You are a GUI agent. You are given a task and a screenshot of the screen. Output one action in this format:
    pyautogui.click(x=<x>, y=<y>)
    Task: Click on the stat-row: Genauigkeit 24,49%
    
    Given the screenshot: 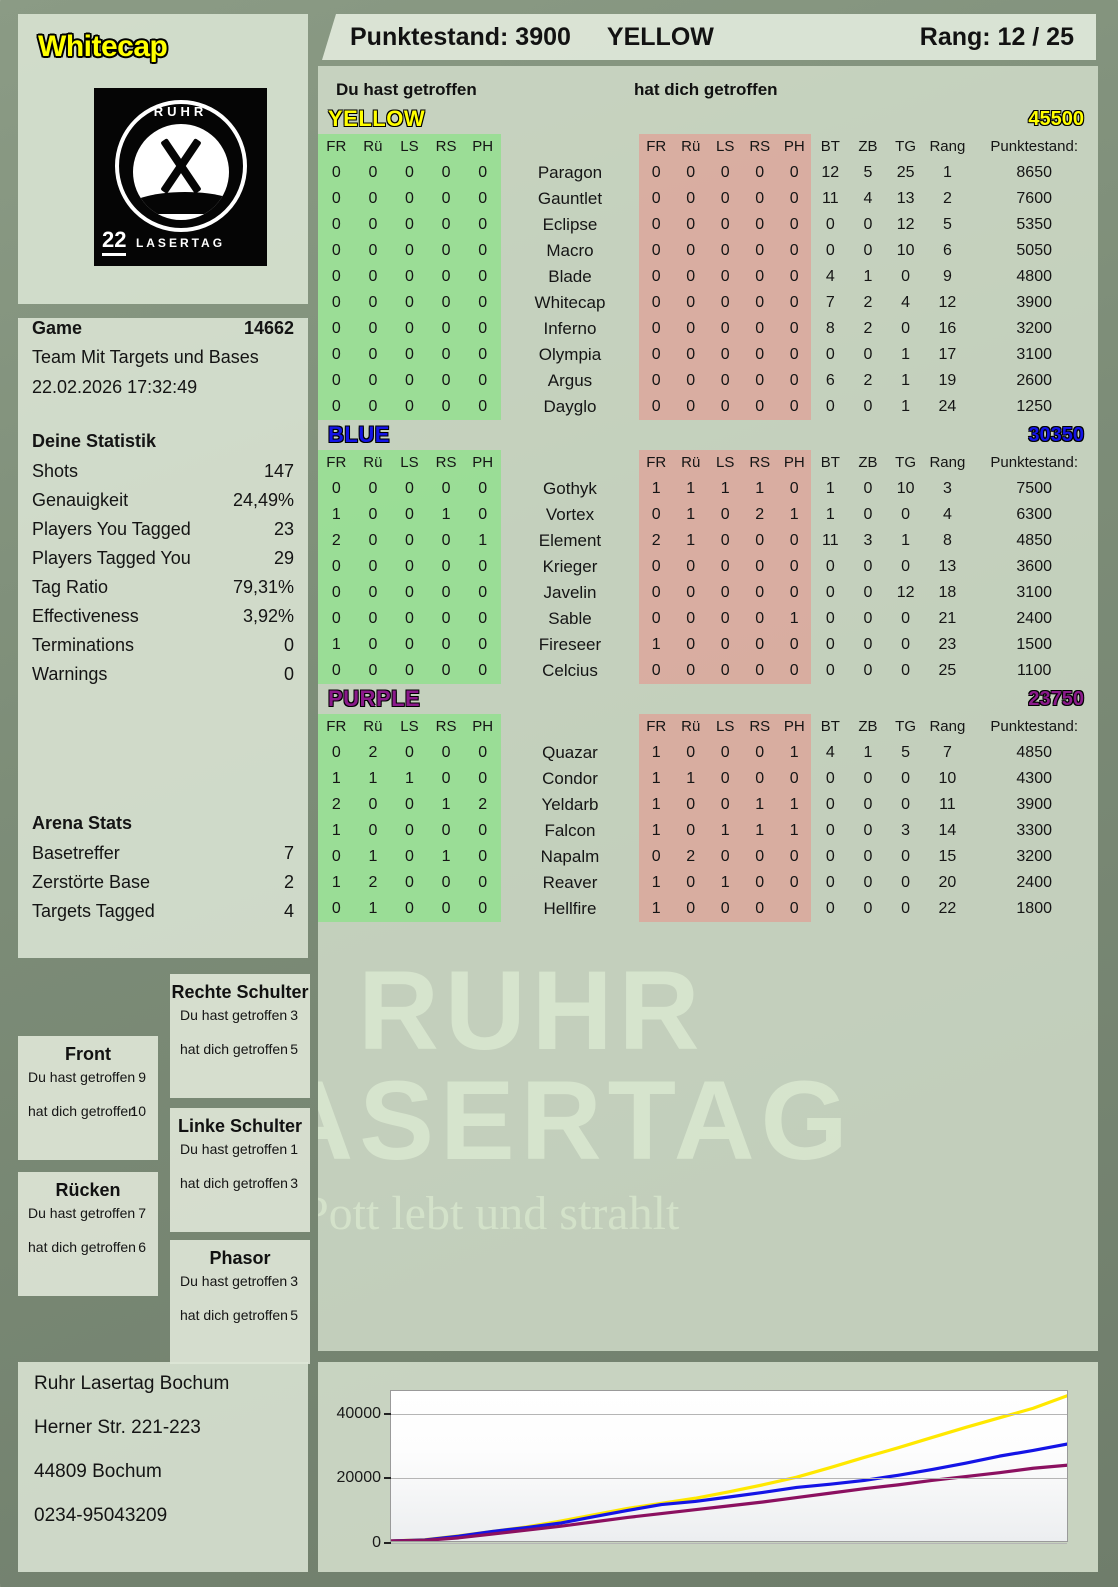 What is the action you would take?
    pyautogui.click(x=163, y=504)
    